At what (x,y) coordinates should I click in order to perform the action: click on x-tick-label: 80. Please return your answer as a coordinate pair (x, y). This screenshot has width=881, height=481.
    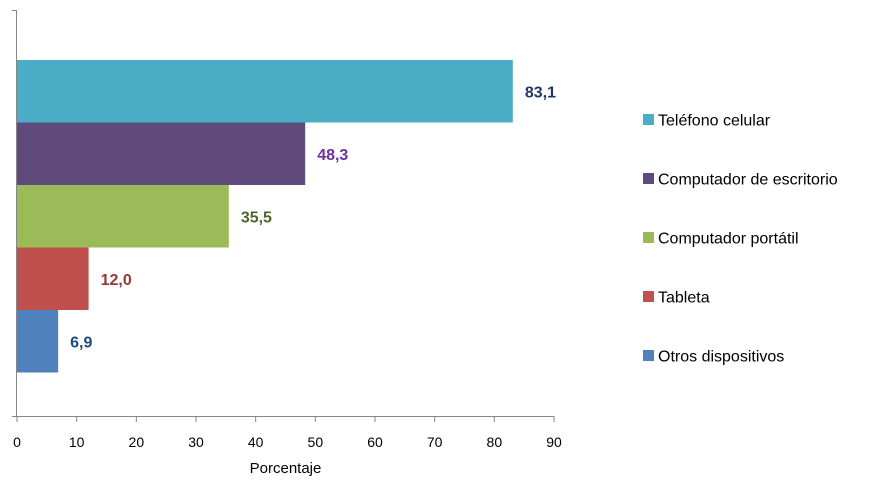
    Looking at the image, I should click on (495, 442).